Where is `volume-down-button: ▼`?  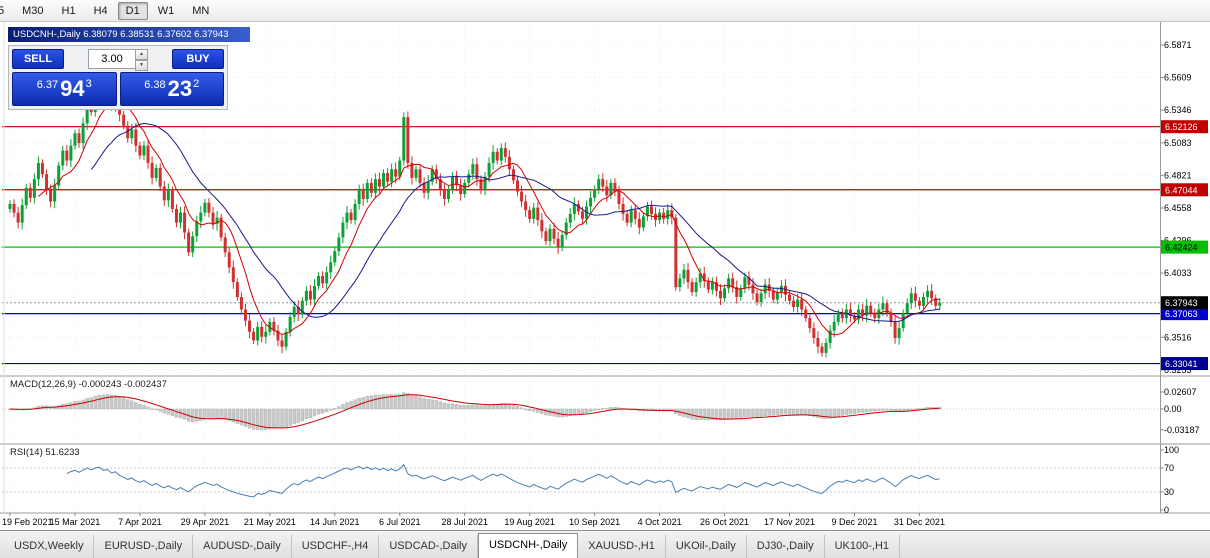
volume-down-button: ▼ is located at coordinates (141, 65).